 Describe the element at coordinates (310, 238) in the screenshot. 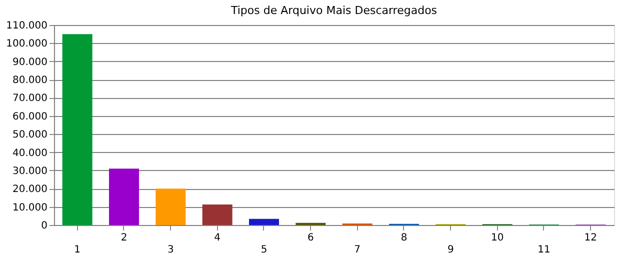

I see `x-tick-label: 6` at that location.